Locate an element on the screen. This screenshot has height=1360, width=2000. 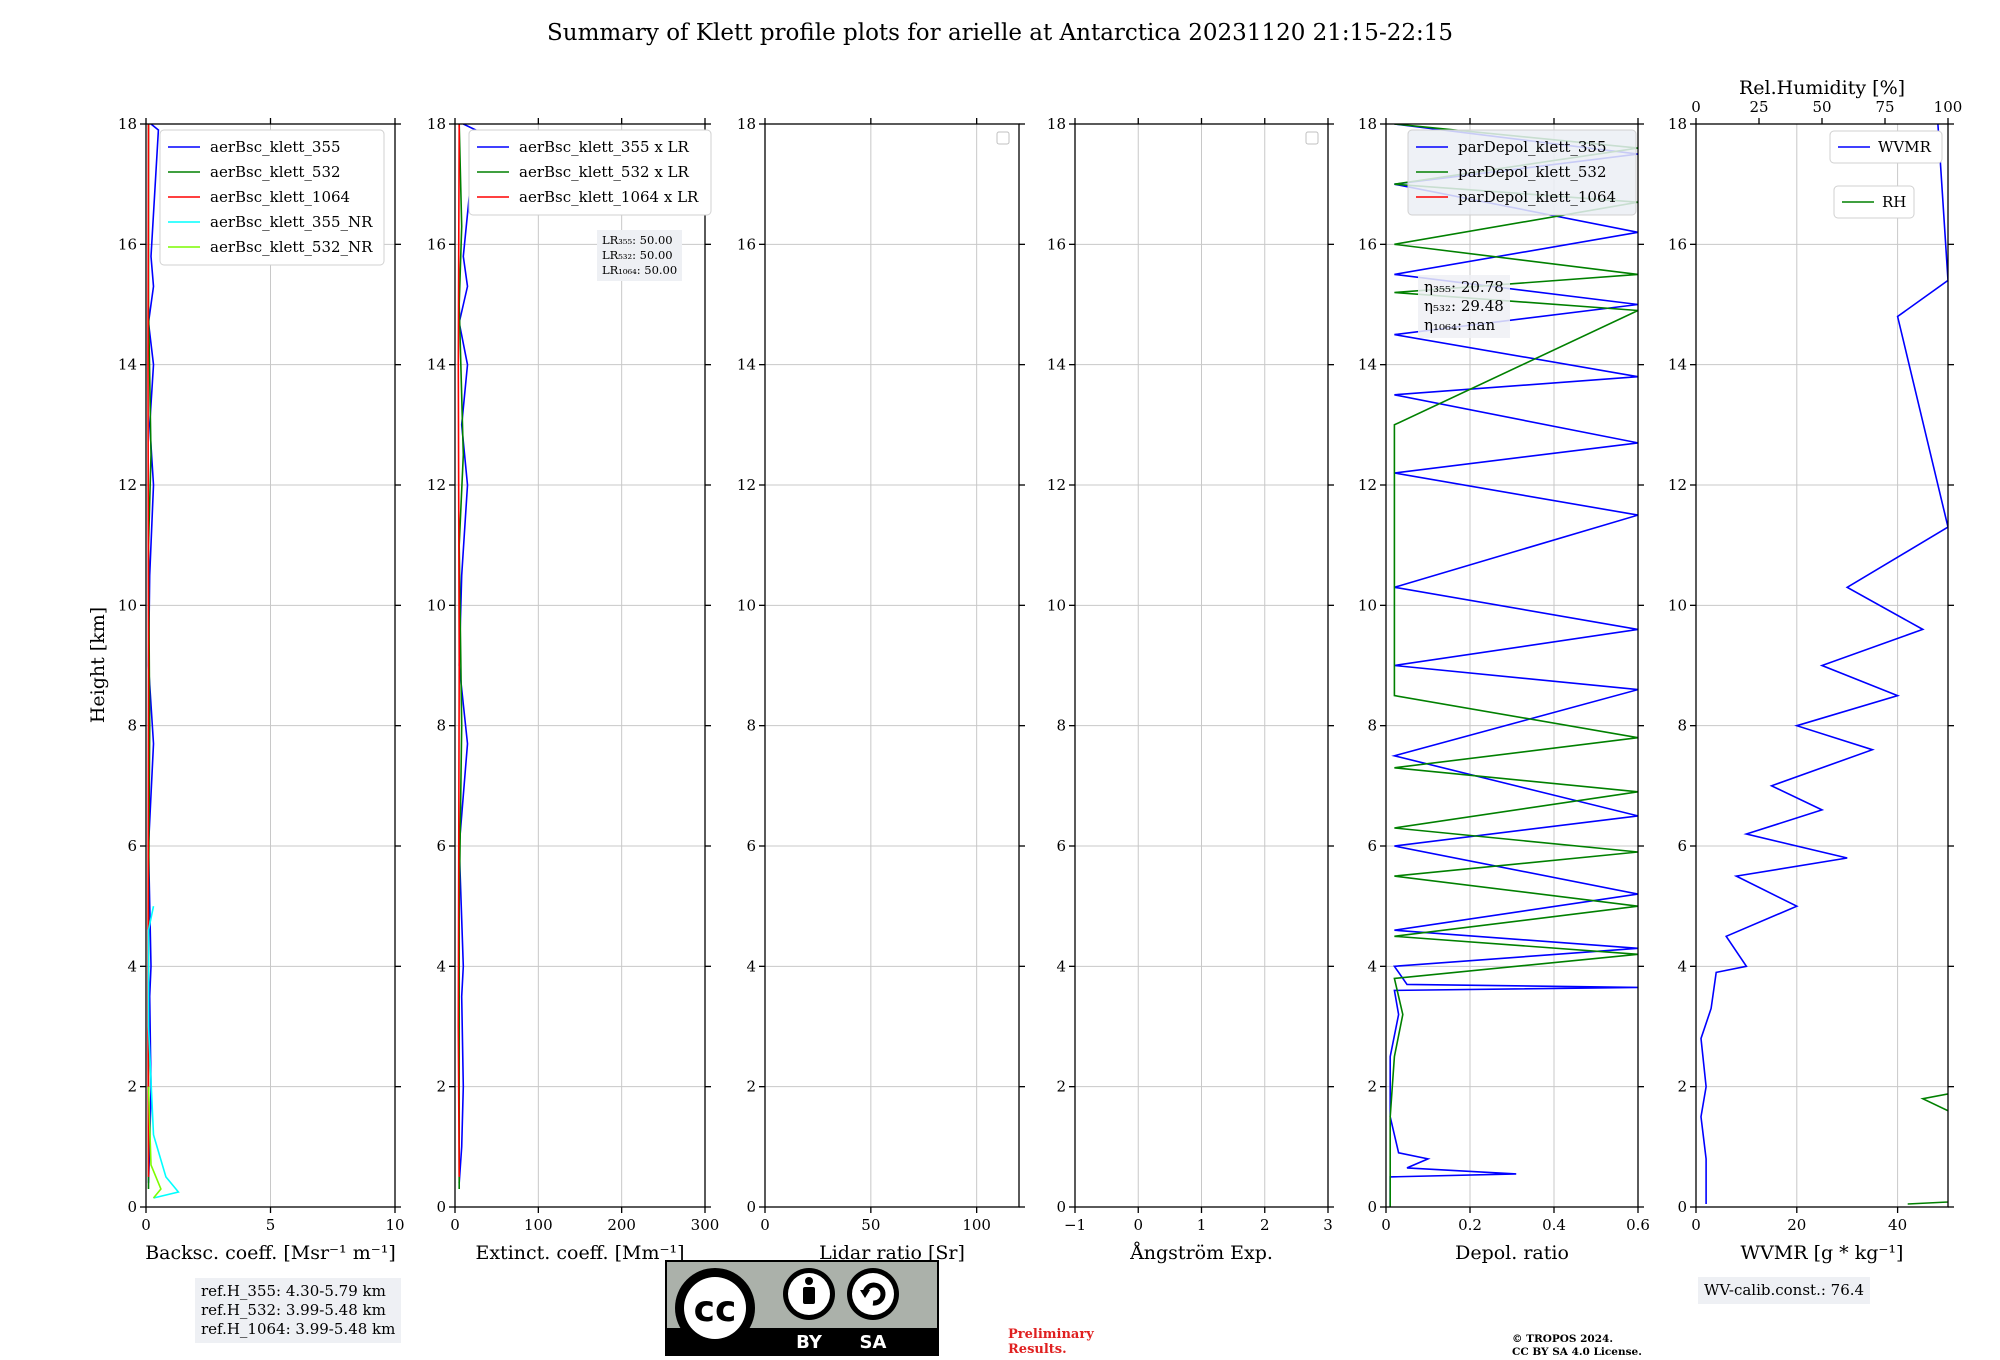
x-axis-label: Lidar ratio [Sr] is located at coordinates (892, 1253).